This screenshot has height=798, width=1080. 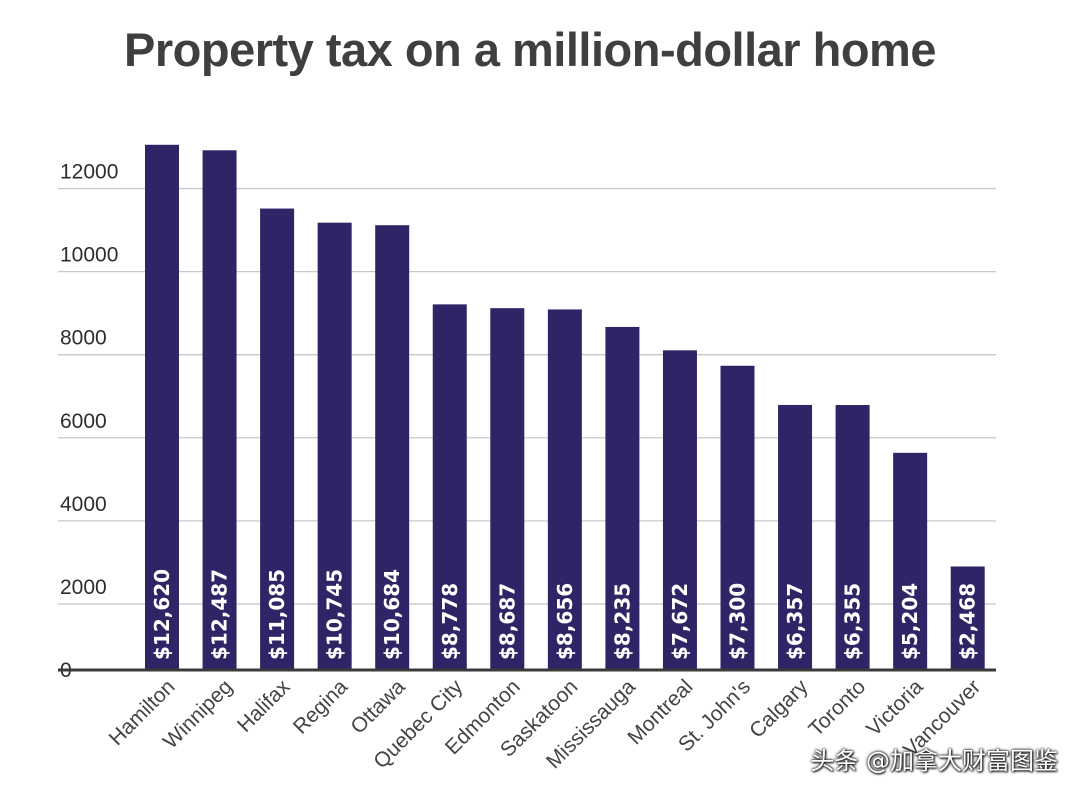 I want to click on data-label: $8,656, so click(x=565, y=621).